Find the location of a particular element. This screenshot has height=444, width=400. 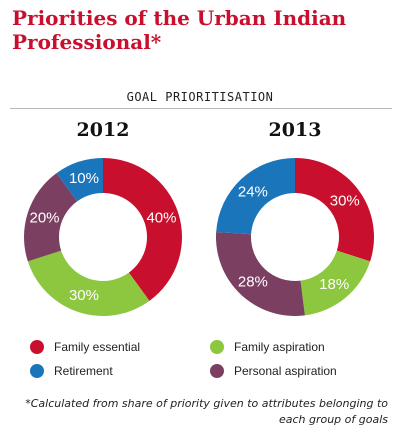

slice-value-label: 20% is located at coordinates (44, 217).